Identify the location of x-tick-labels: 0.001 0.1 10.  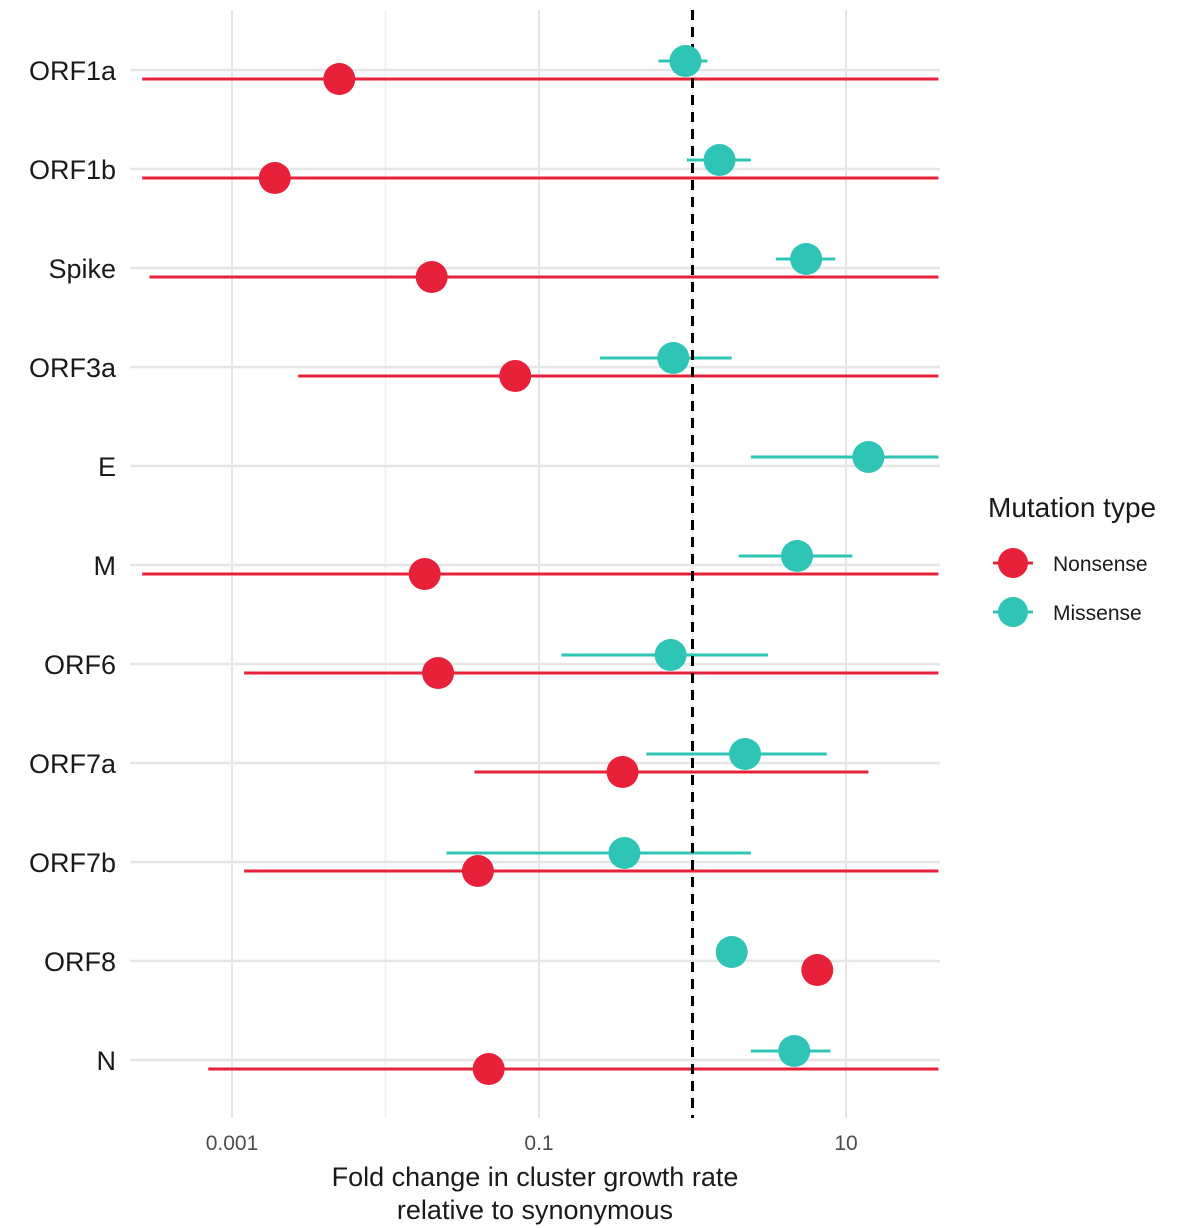
(532, 1143).